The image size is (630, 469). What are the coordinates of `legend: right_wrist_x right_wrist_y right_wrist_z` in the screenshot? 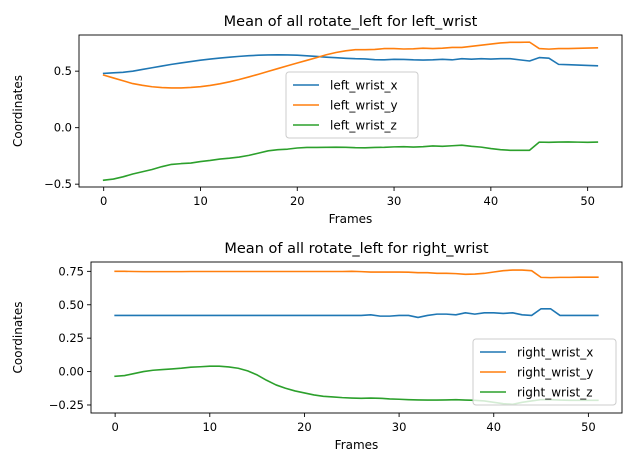 It's located at (544, 372).